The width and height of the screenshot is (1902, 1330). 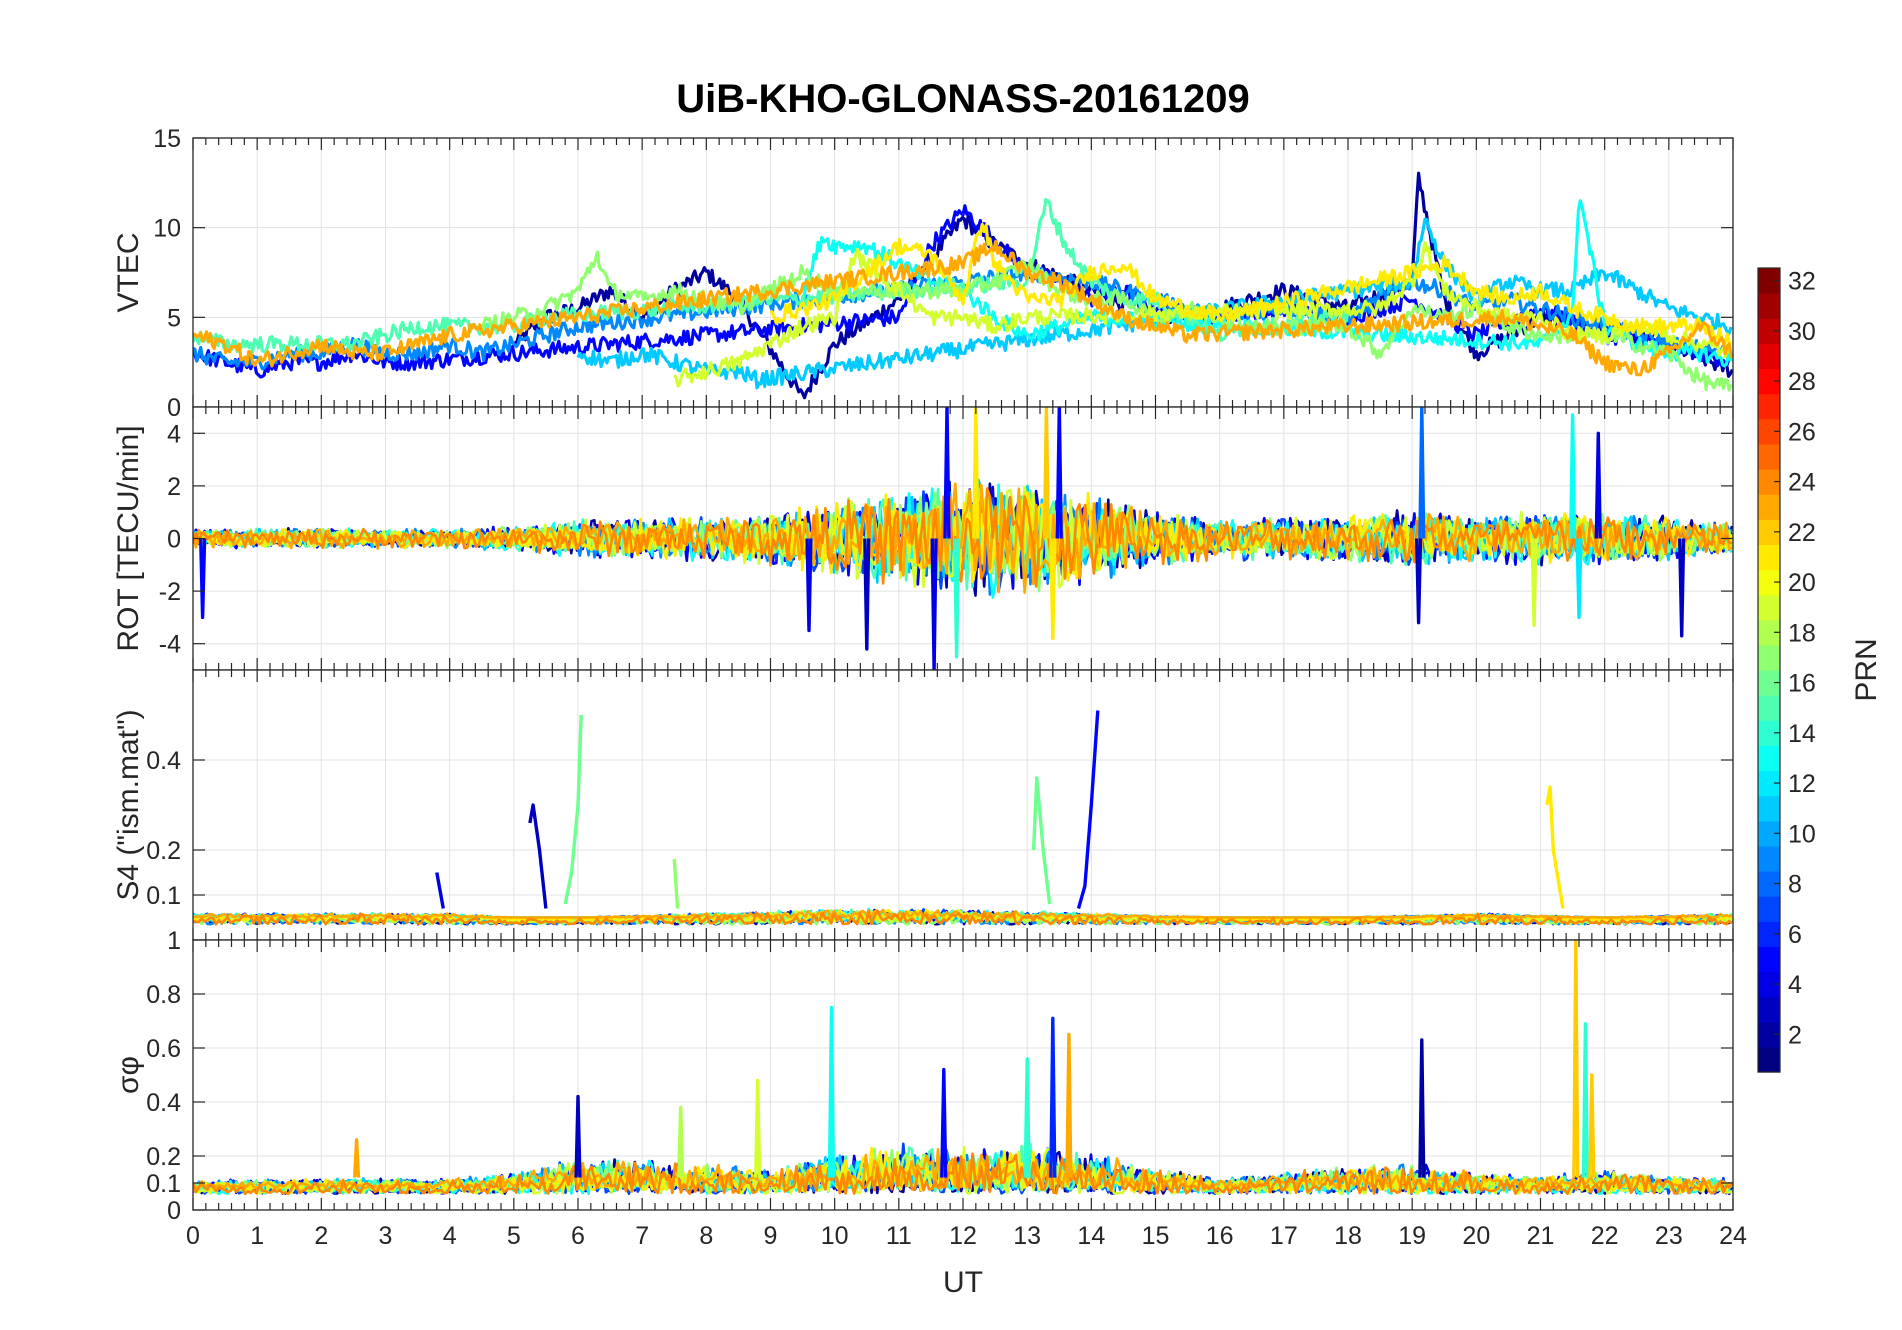 I want to click on x-tick-label: 6, so click(x=578, y=1236).